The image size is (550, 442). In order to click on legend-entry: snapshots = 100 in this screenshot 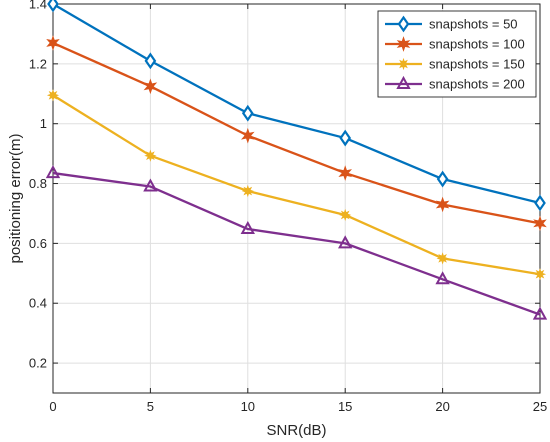, I will do `click(455, 44)`.